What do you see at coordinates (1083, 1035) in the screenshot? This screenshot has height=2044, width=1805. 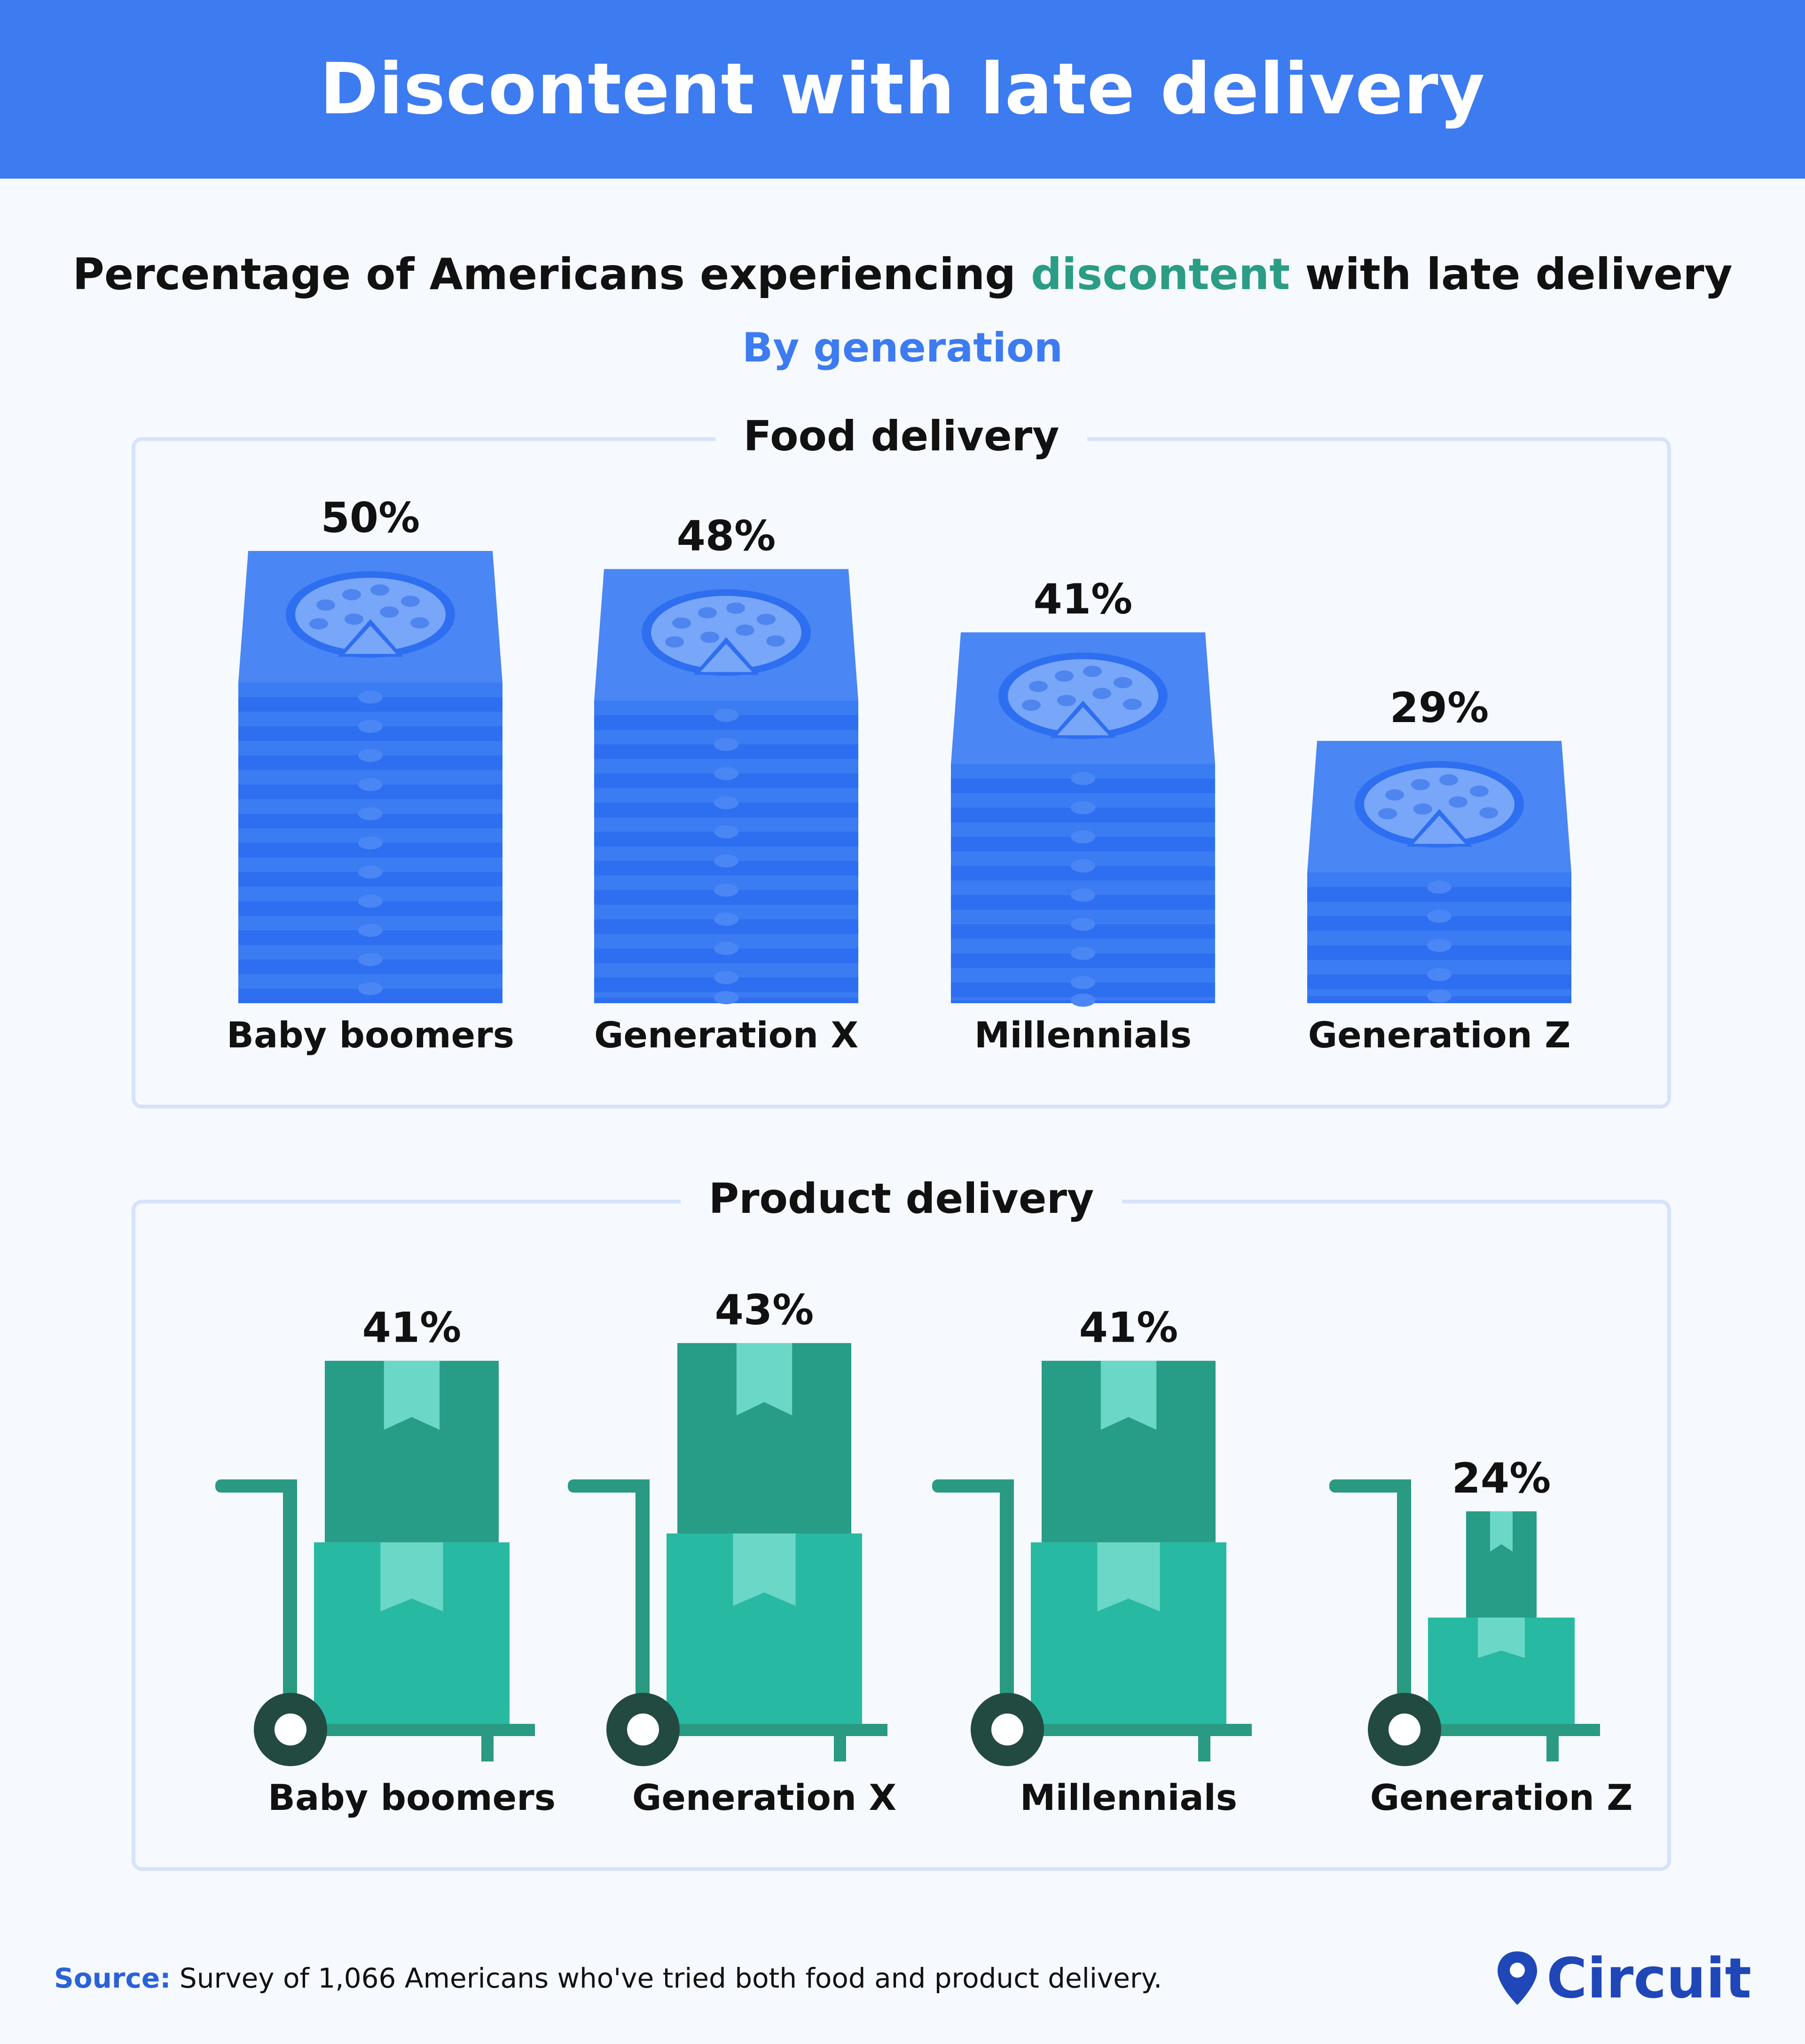 I see `food-category-label: Millennials` at bounding box center [1083, 1035].